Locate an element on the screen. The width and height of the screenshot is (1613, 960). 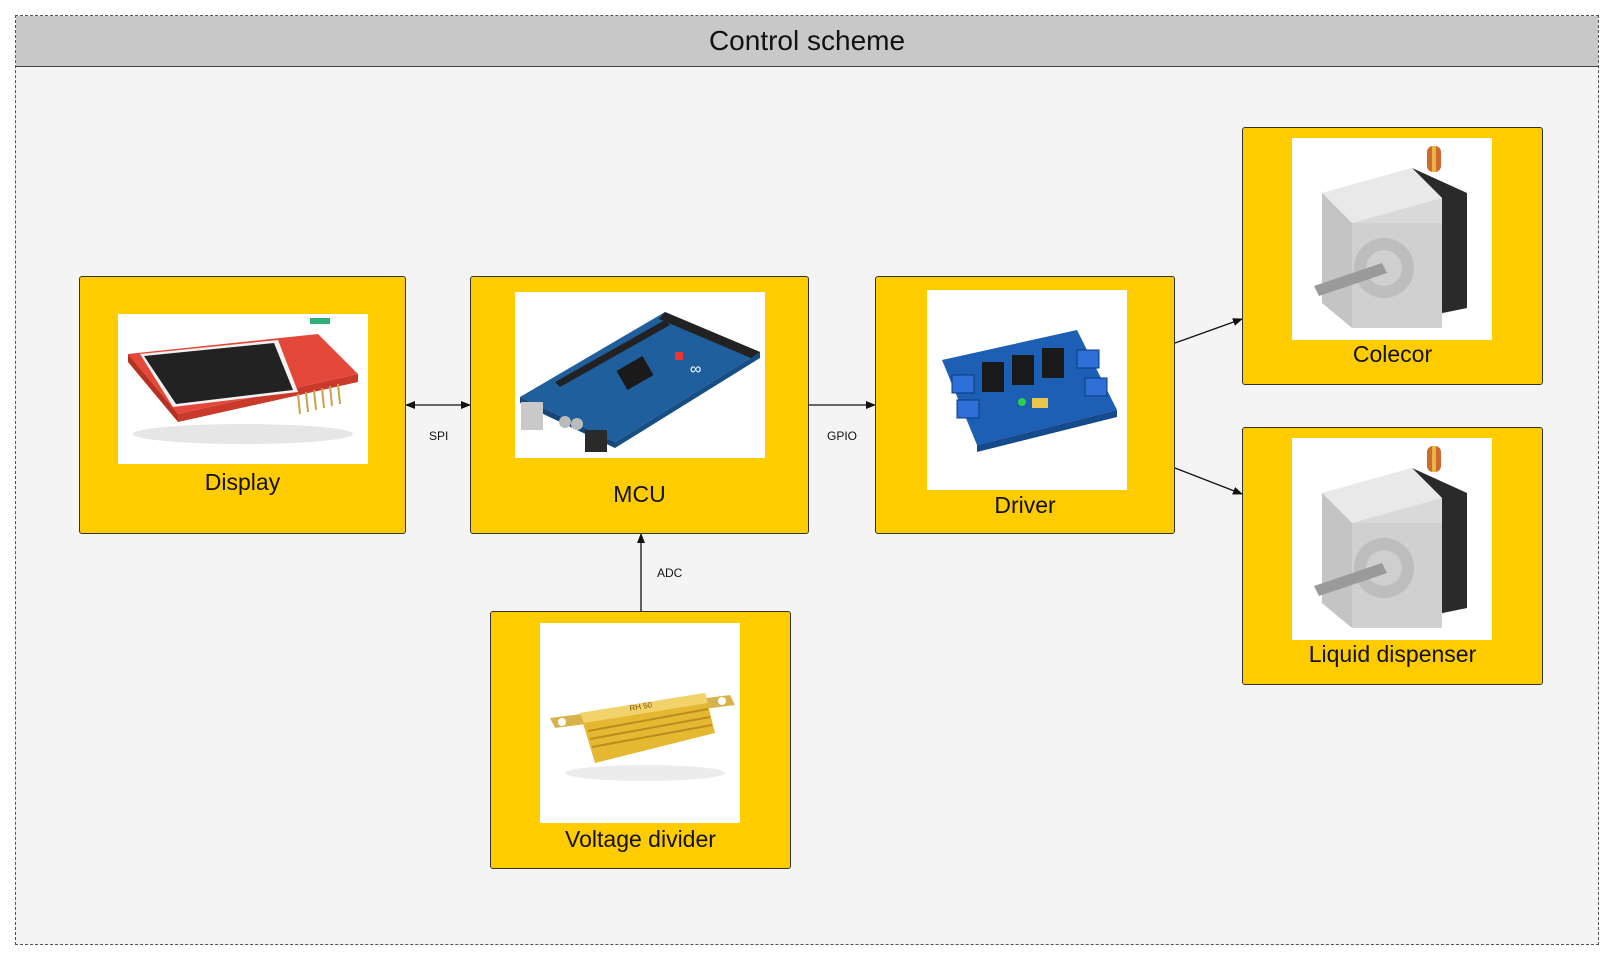
spi-label: SPI is located at coordinates (439, 436).